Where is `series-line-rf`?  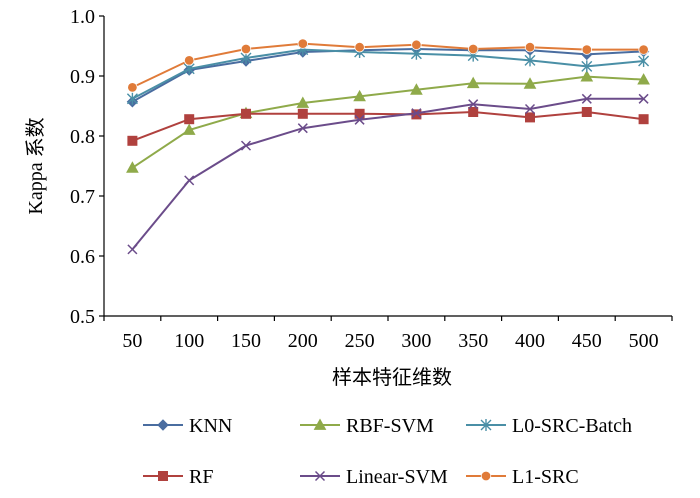
series-line-rf is located at coordinates (388, 126).